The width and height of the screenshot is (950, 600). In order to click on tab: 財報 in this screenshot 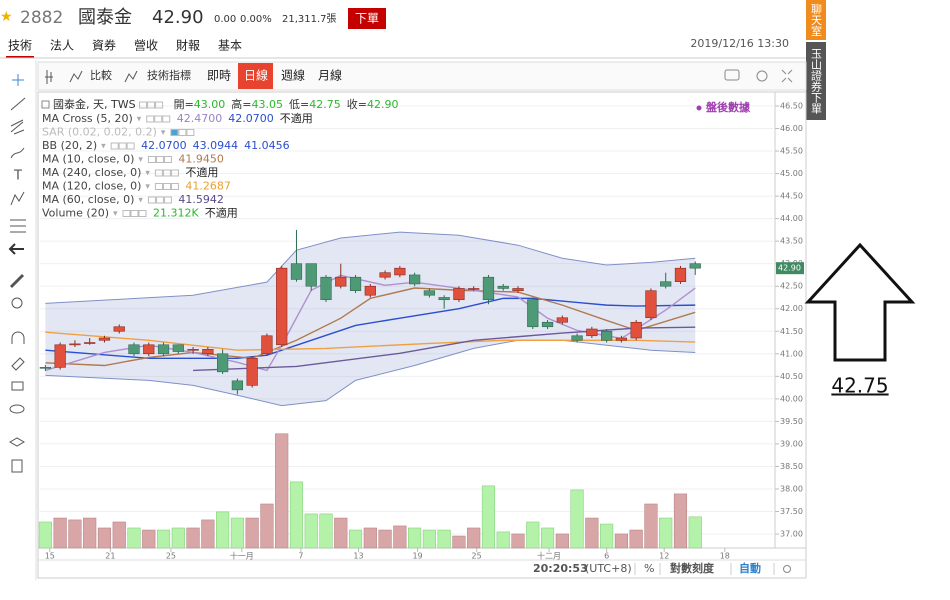, I will do `click(188, 45)`.